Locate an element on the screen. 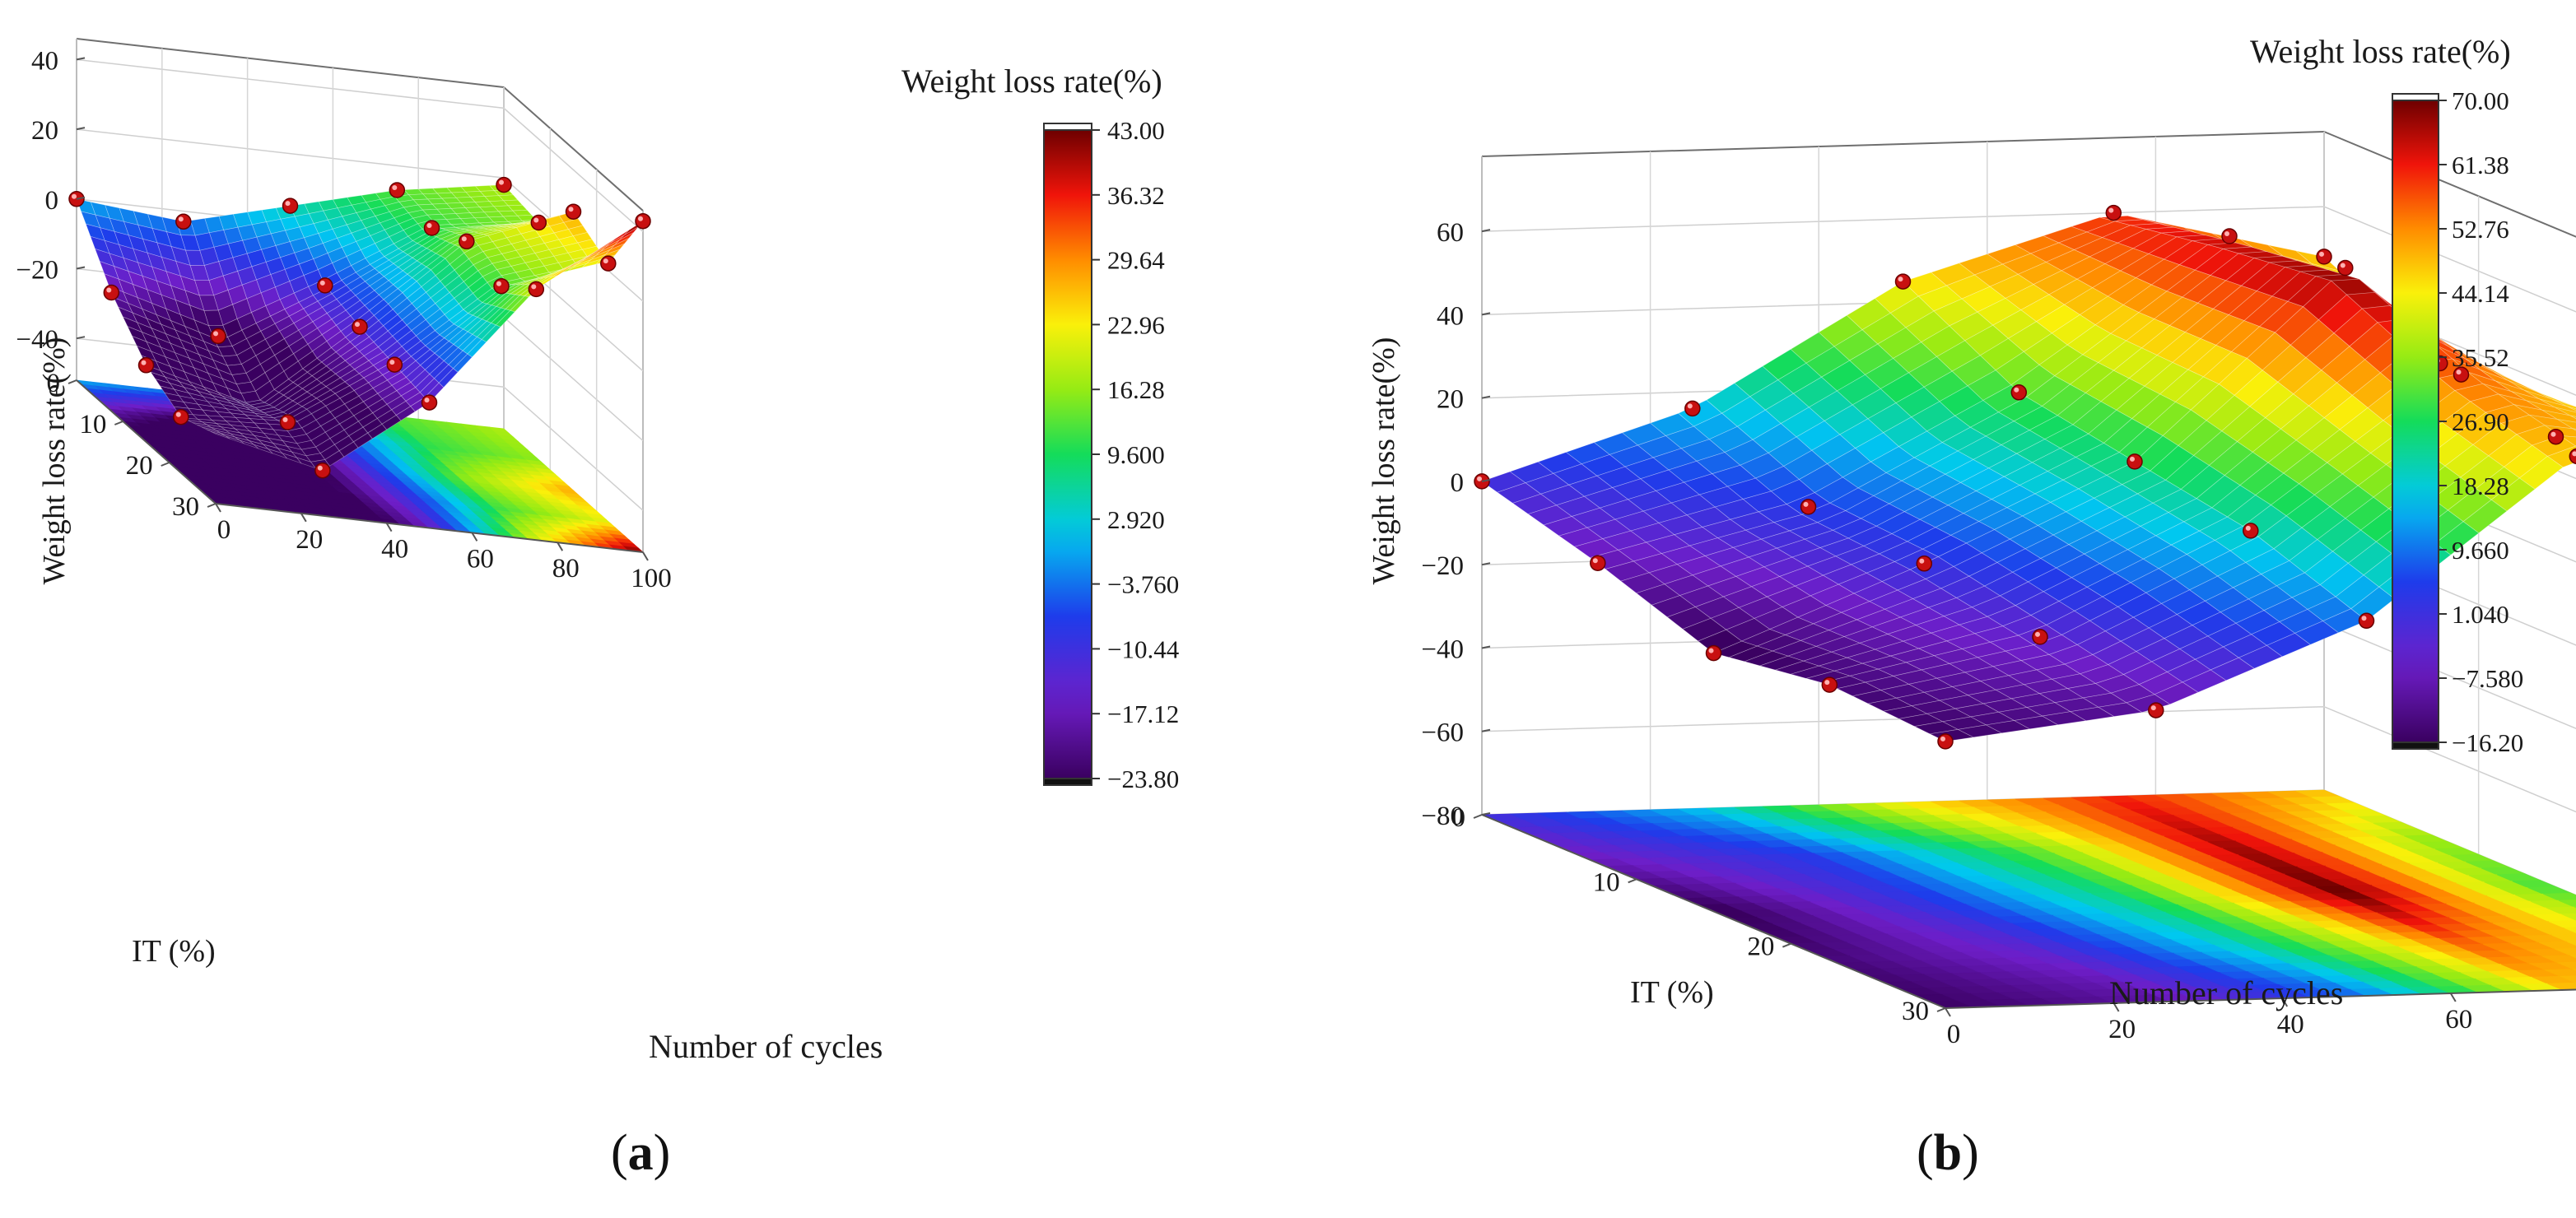  z-tick-label: 60 is located at coordinates (1450, 233).